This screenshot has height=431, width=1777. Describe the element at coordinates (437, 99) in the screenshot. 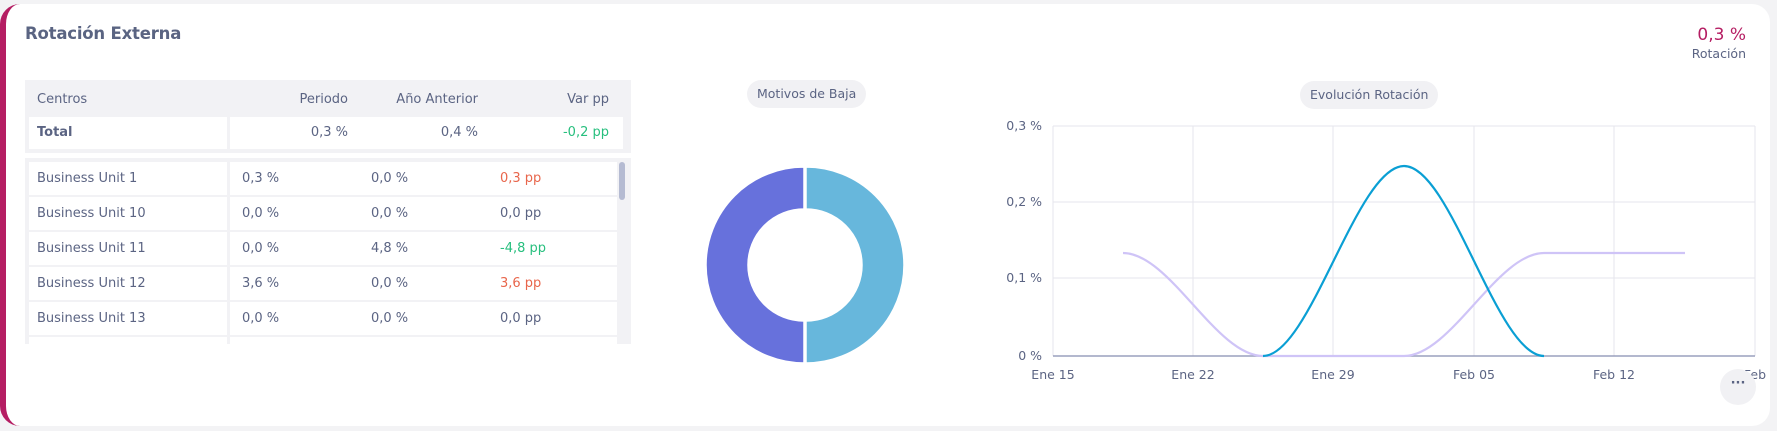

I see `col-header-ano-anterior: Año Anterior` at that location.